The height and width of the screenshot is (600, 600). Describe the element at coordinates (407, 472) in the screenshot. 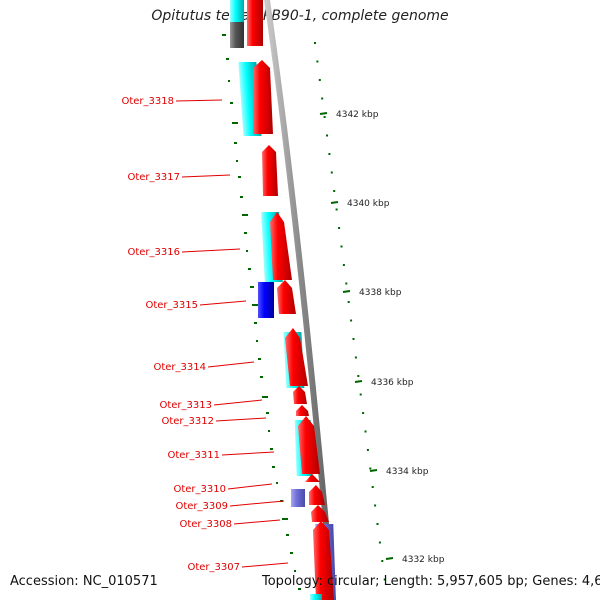

I see `kbp-scale-label: 4334 kbp` at that location.